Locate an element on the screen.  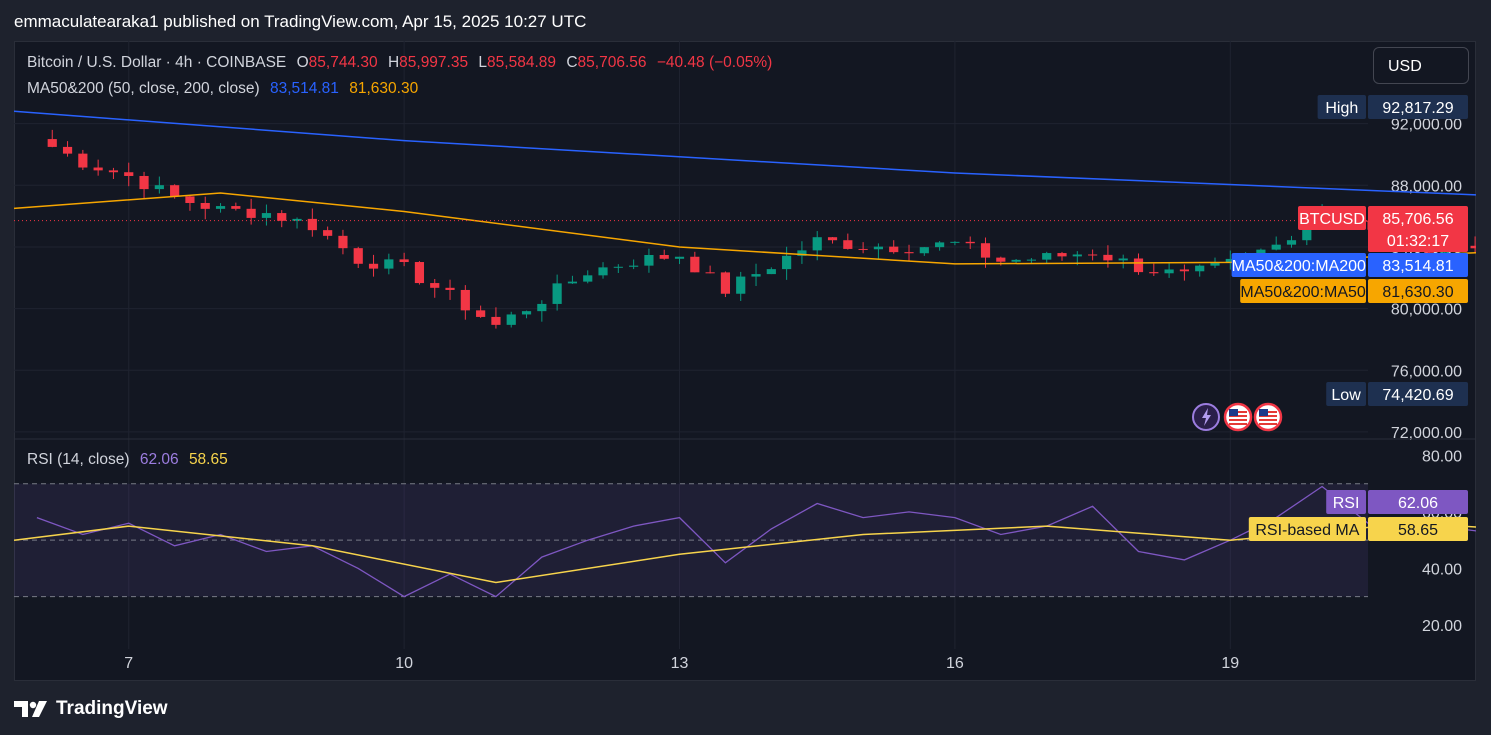
symbol-description: Bitcoin / U.S. Dollar · 4h · COINBASE is located at coordinates (157, 62).